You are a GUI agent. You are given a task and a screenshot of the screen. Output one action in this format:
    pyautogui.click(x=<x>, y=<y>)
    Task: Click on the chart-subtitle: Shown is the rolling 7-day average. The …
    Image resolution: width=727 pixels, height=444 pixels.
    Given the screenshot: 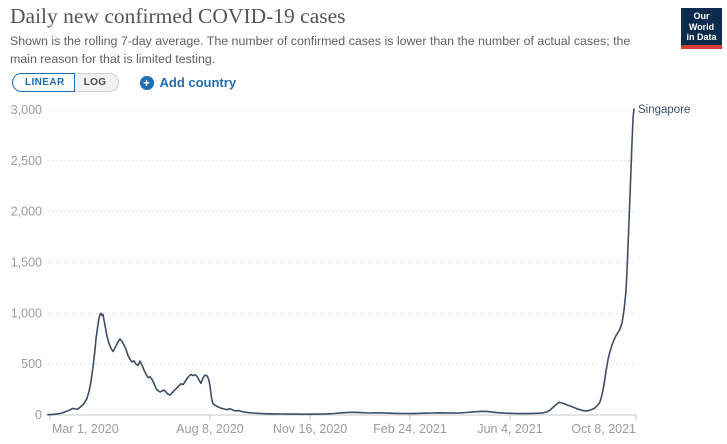 What is the action you would take?
    pyautogui.click(x=320, y=50)
    